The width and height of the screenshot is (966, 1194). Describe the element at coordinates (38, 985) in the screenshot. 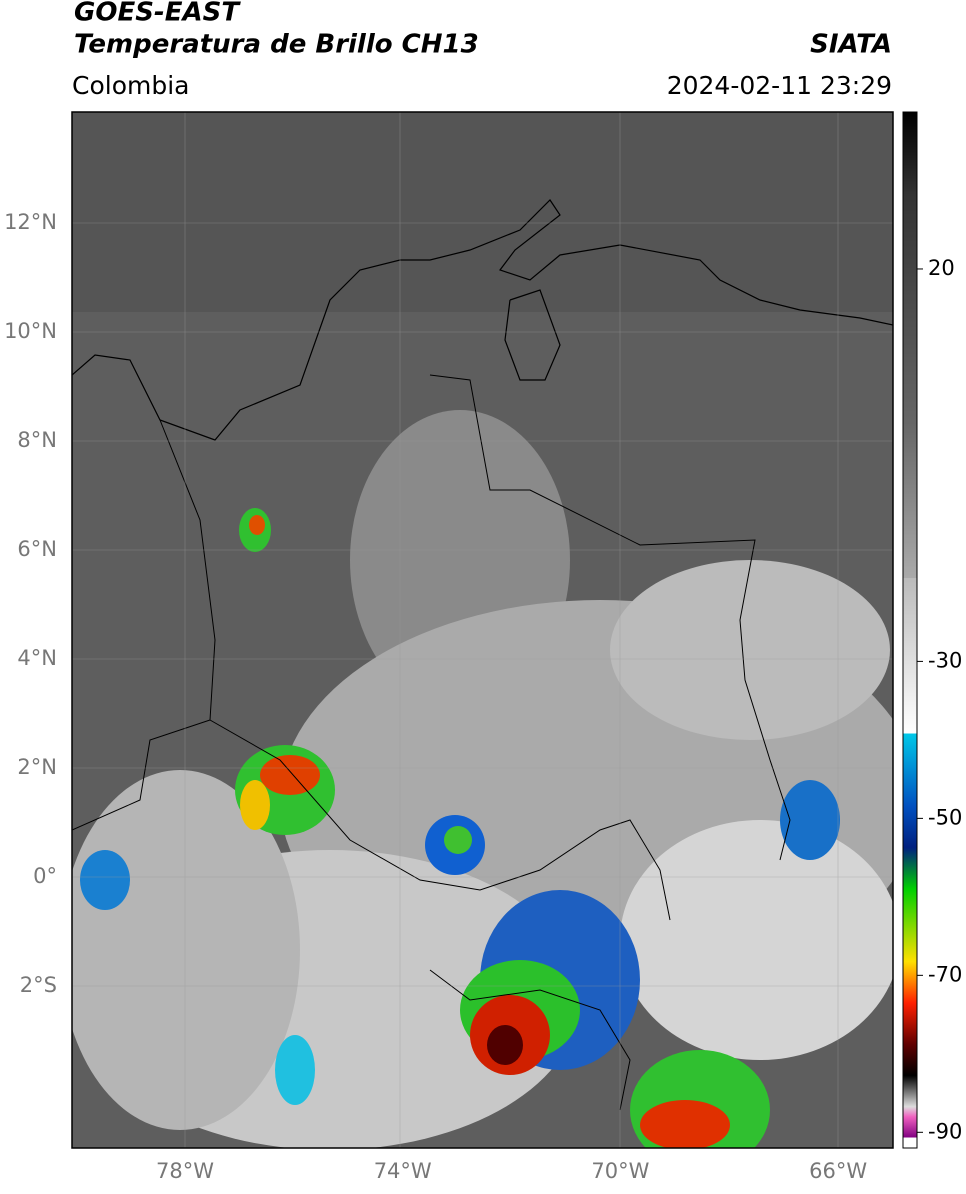

I see `lat-tick-label: 2°S` at that location.